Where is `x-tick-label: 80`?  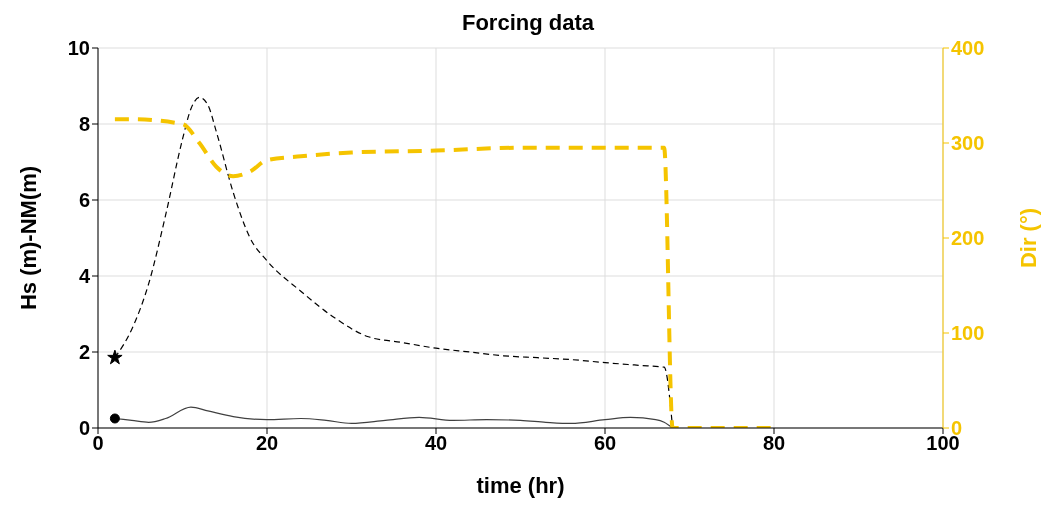 x-tick-label: 80 is located at coordinates (774, 443).